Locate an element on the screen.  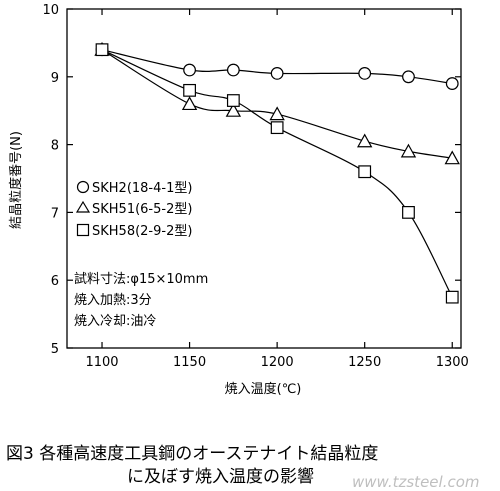
y-tick-label: 7 is located at coordinates (55, 213).